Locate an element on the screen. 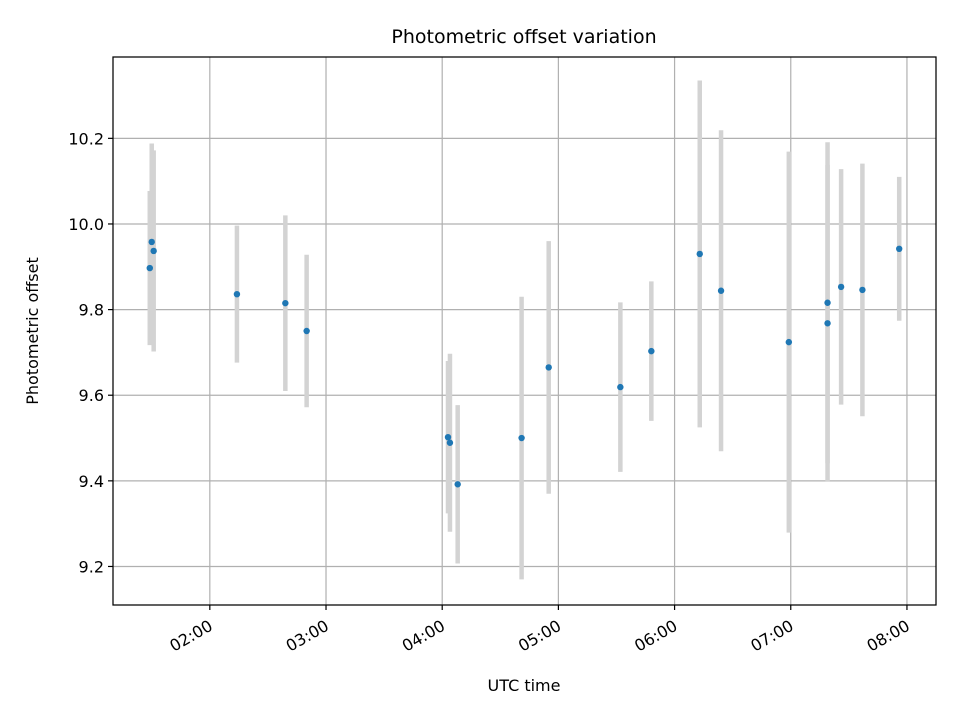 The image size is (960, 720). chart-title: Photometric offset variation is located at coordinates (523, 37).